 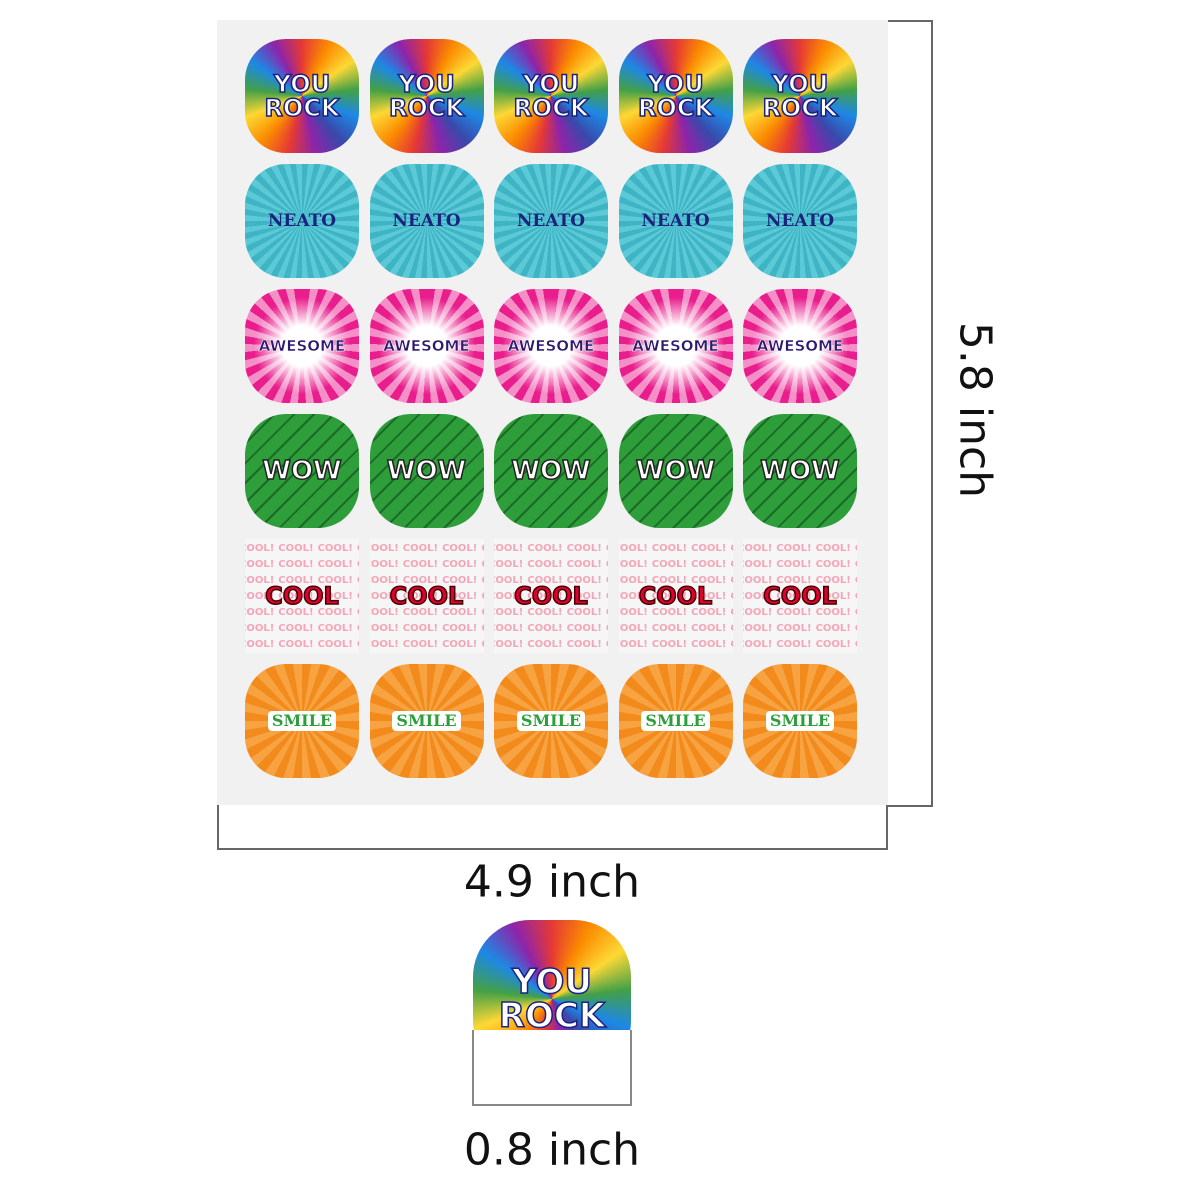 What do you see at coordinates (426, 471) in the screenshot?
I see `sticker-label: WOW` at bounding box center [426, 471].